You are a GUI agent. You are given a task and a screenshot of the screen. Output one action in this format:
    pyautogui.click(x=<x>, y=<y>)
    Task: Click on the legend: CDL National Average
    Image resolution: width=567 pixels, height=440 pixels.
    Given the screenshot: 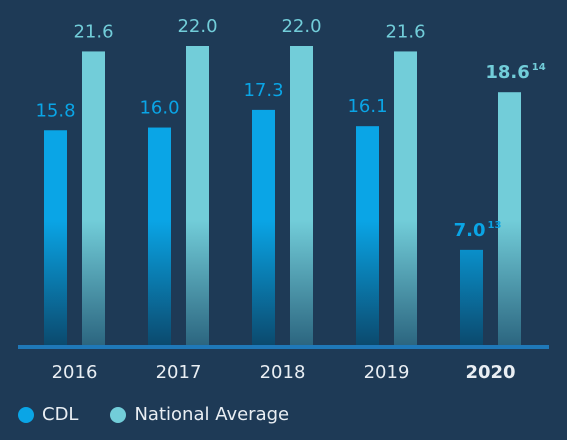 What is the action you would take?
    pyautogui.click(x=164, y=414)
    